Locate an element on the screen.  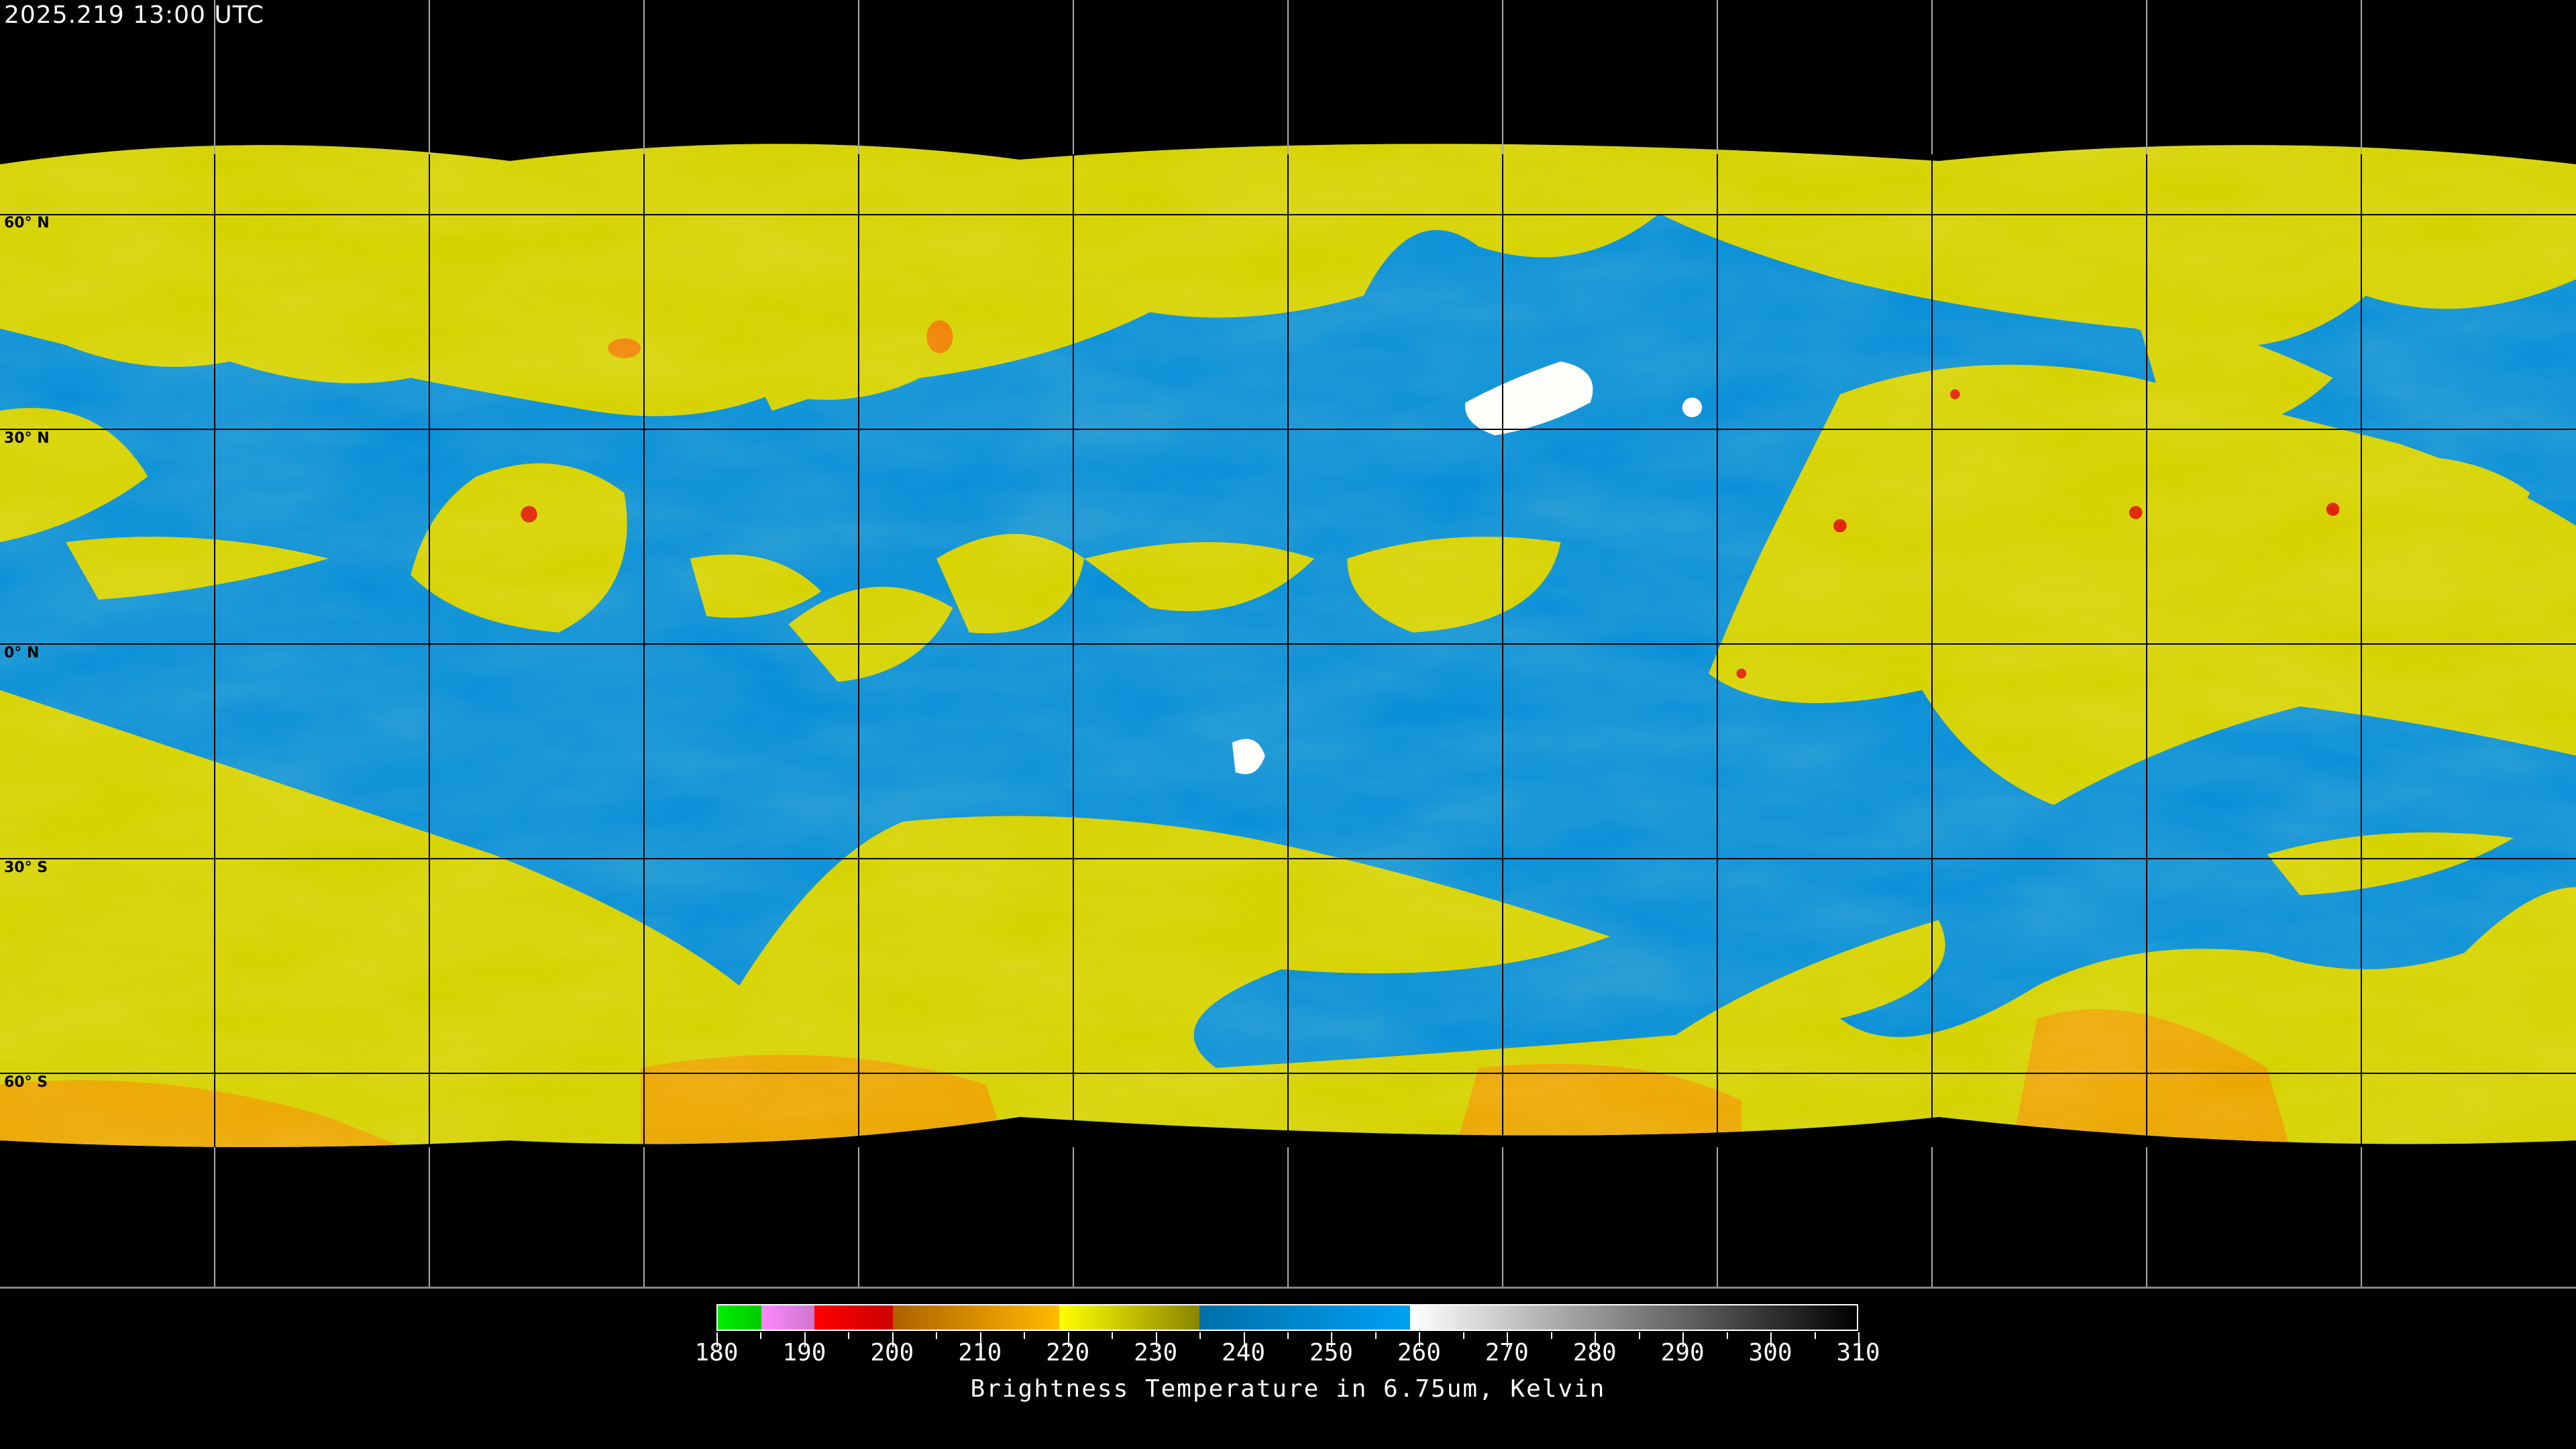
lat-label-0n: 0° N is located at coordinates (22, 653).